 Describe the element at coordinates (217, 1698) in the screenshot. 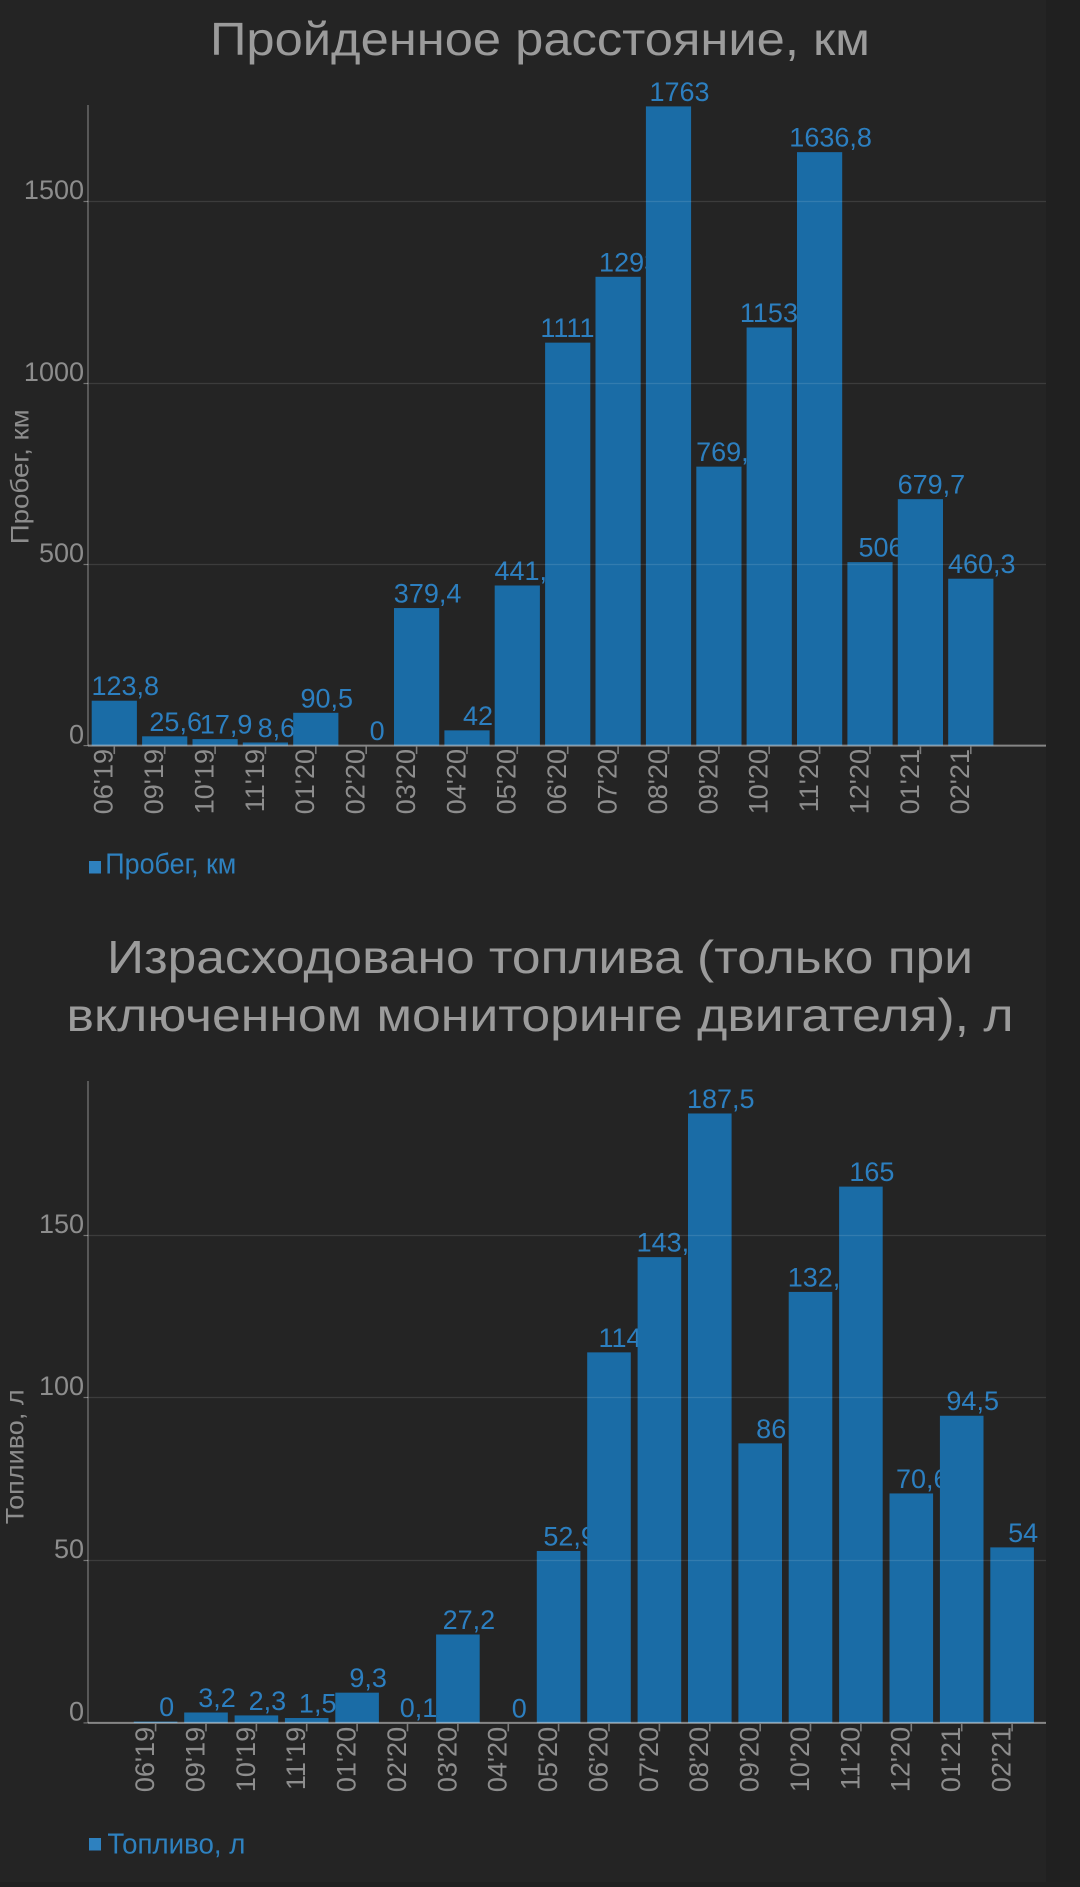

I see `svg-text: 3,2` at that location.